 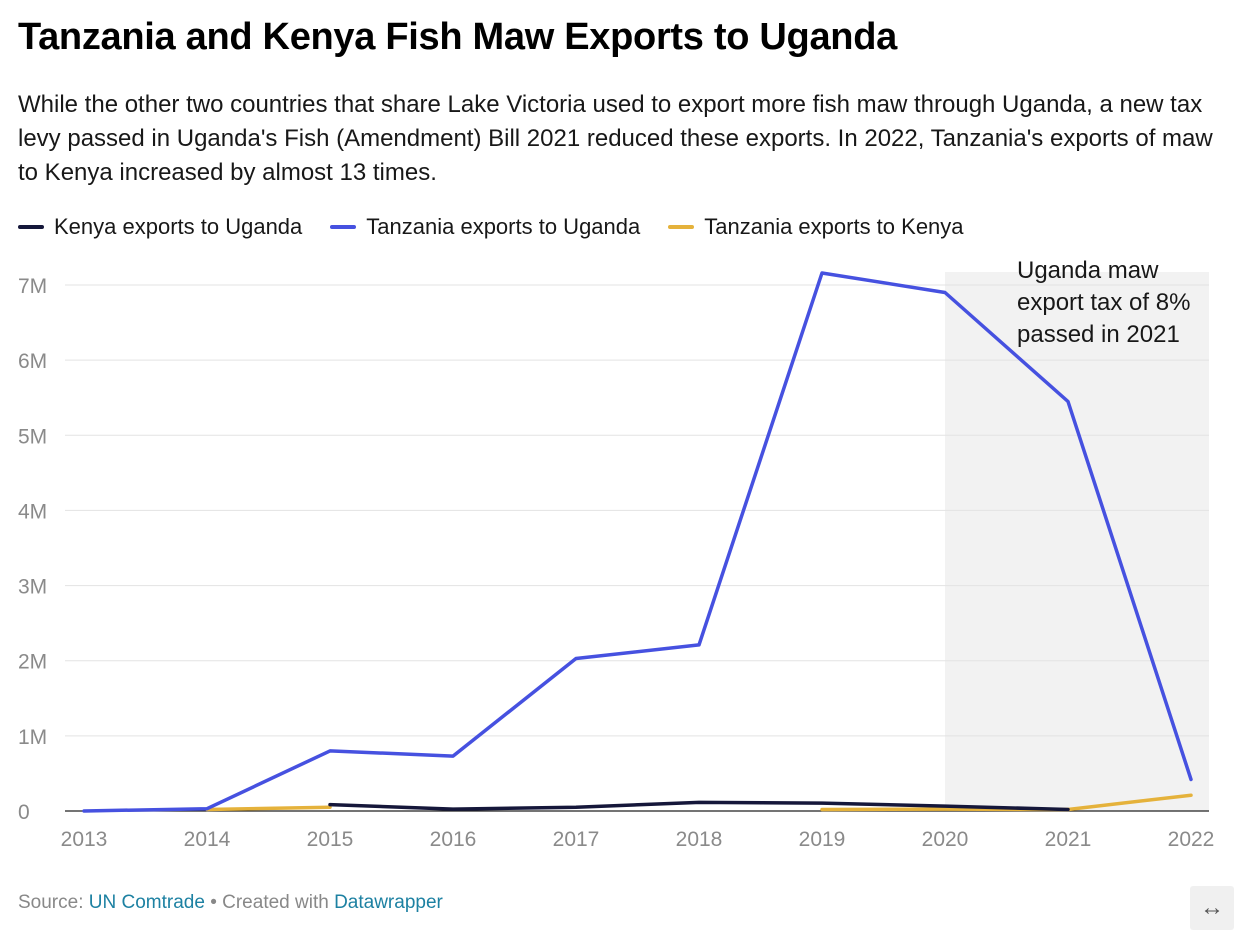 What do you see at coordinates (146, 902) in the screenshot?
I see `source-link: UN Comtrade` at bounding box center [146, 902].